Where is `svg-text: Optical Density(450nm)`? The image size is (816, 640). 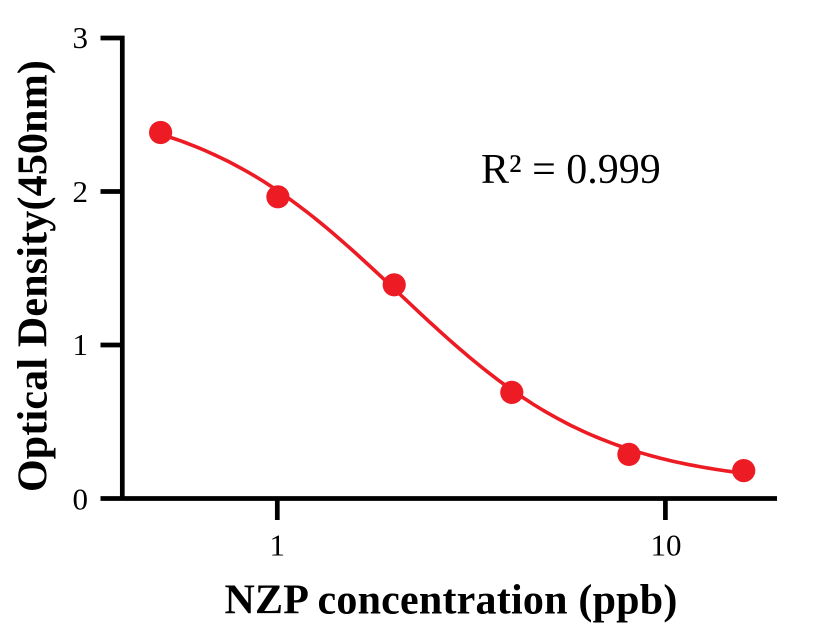
svg-text: Optical Density(450nm) is located at coordinates (34, 276).